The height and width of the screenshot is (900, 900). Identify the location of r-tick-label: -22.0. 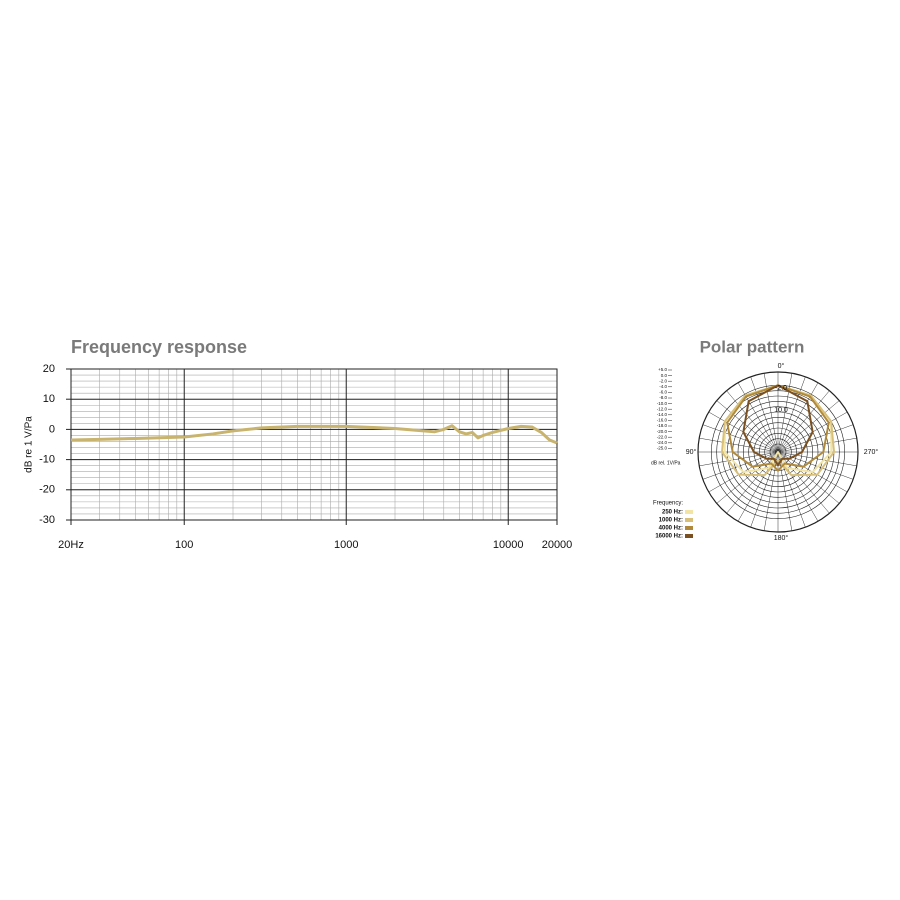
(662, 436).